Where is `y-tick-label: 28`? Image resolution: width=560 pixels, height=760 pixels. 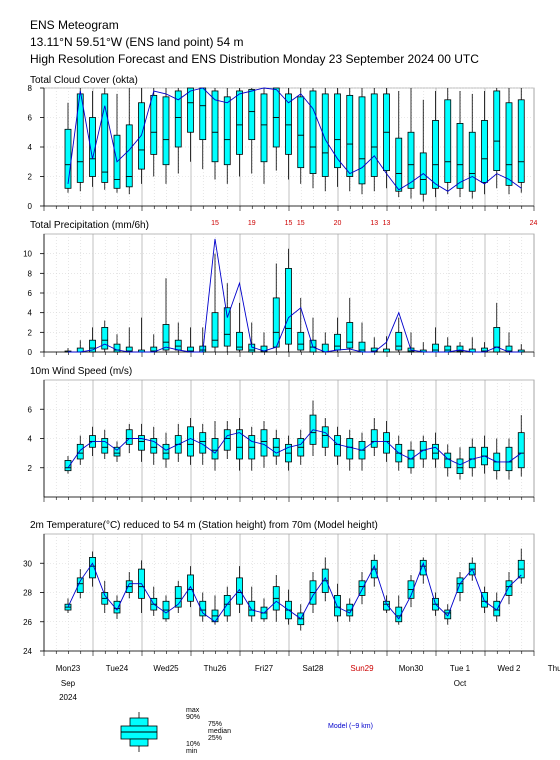
y-tick-label: 28 is located at coordinates (27, 593).